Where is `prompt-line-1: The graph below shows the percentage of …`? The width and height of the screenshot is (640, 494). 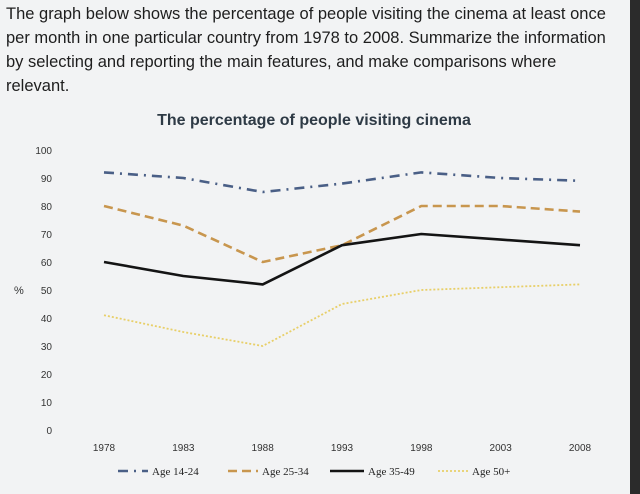 prompt-line-1: The graph below shows the percentage of … is located at coordinates (306, 14).